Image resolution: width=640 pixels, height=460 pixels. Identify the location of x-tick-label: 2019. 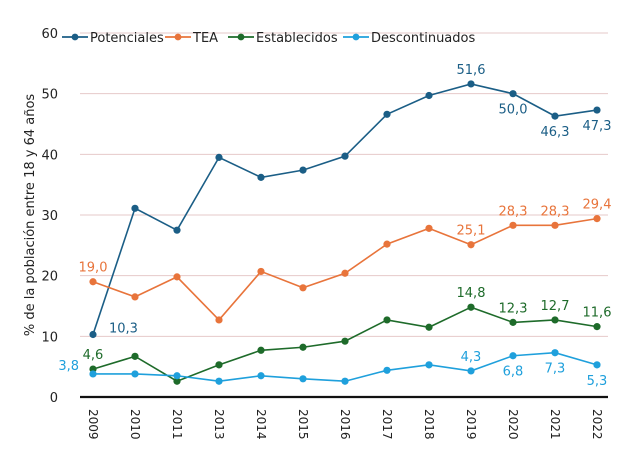
(471, 424).